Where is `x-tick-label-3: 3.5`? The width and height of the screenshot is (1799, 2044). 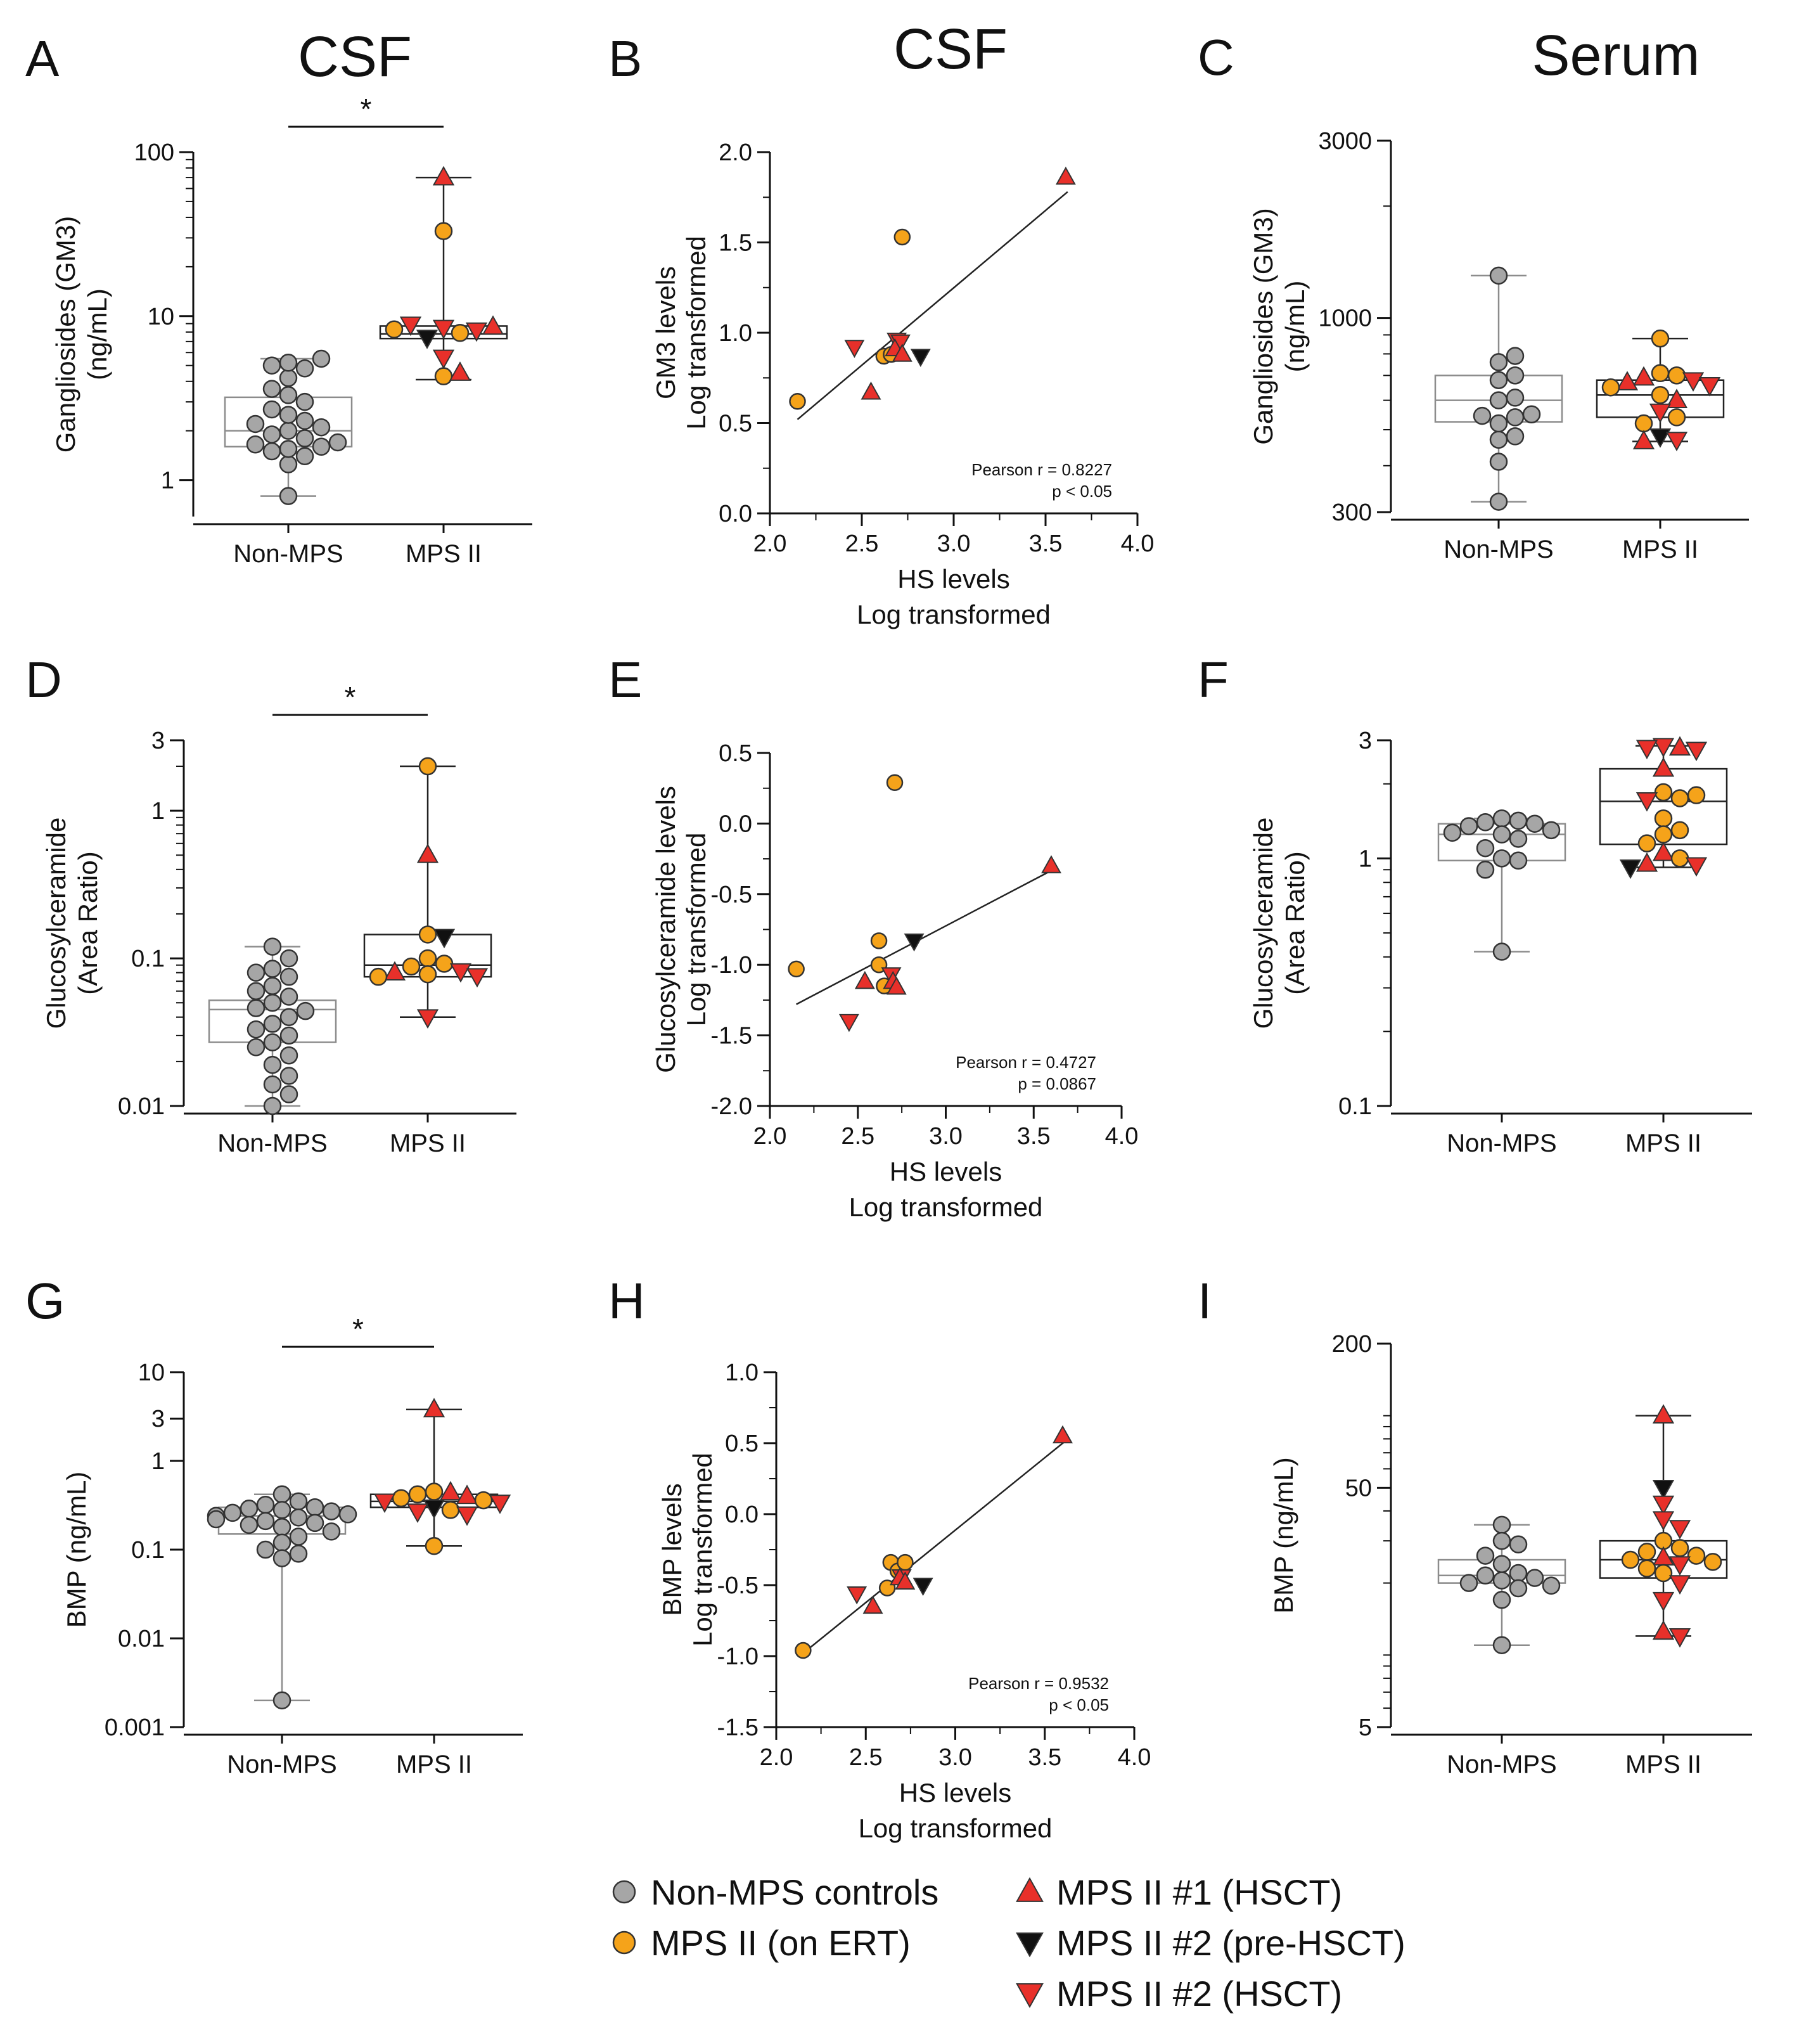 x-tick-label-3: 3.5 is located at coordinates (1034, 1136).